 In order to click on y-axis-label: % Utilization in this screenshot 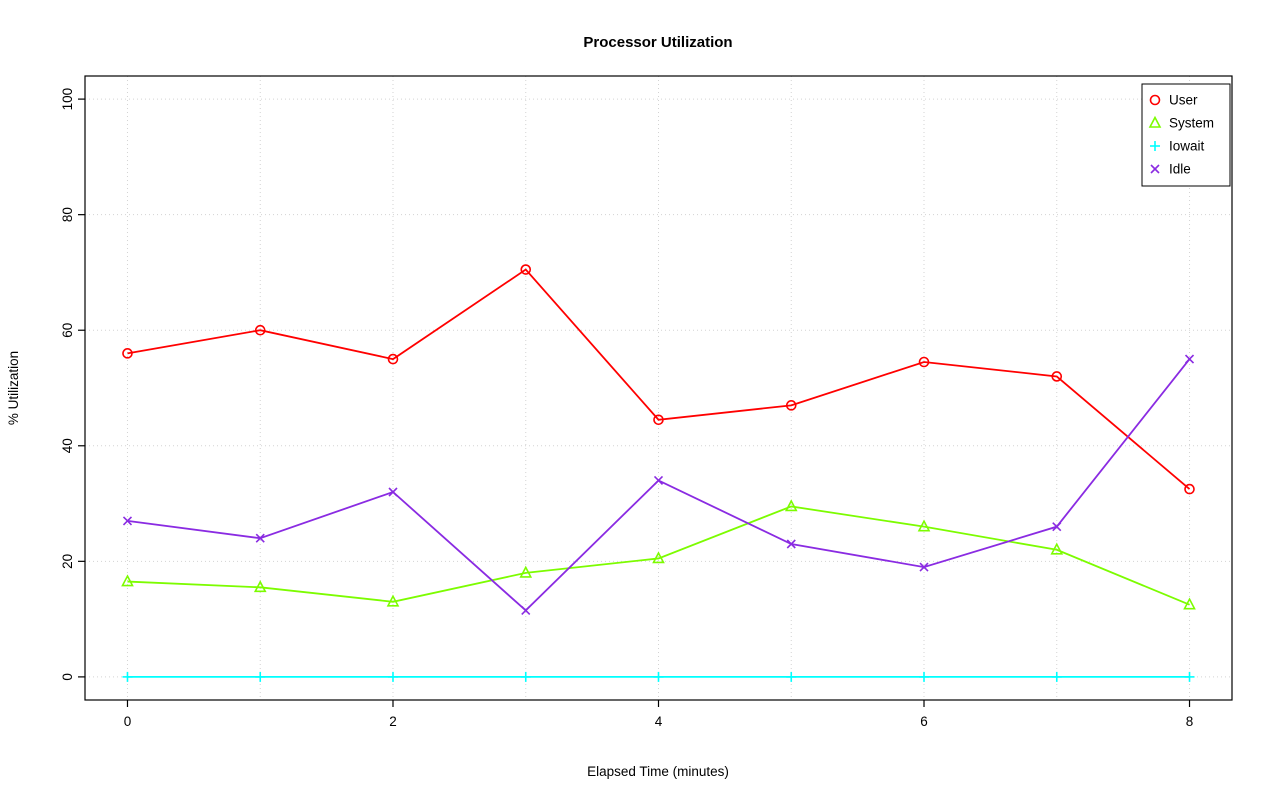, I will do `click(13, 388)`.